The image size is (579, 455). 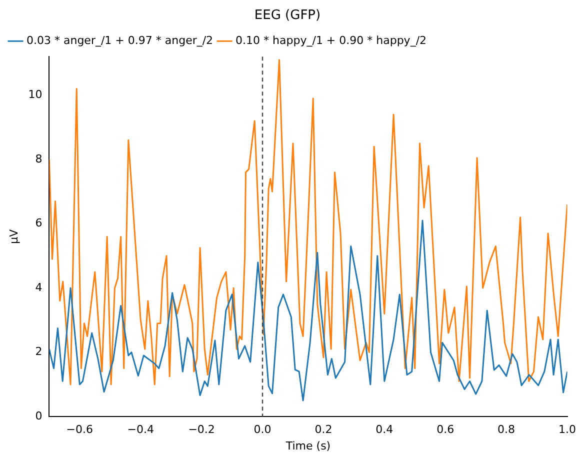 I want to click on y-tick-label: 2, so click(x=38, y=351).